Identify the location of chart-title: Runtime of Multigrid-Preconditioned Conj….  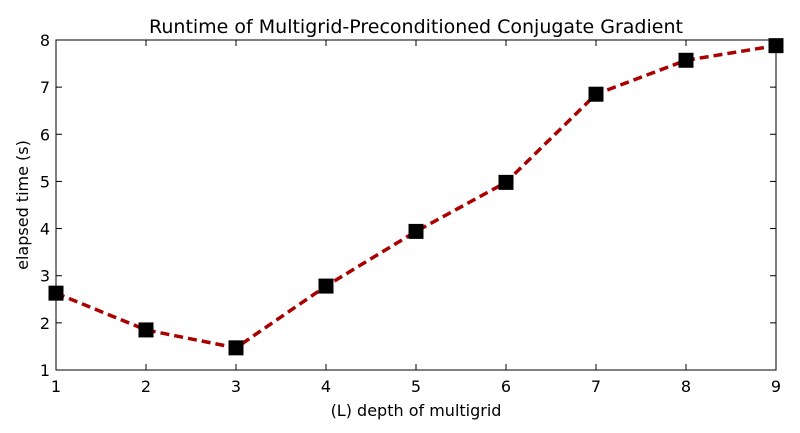
(416, 27).